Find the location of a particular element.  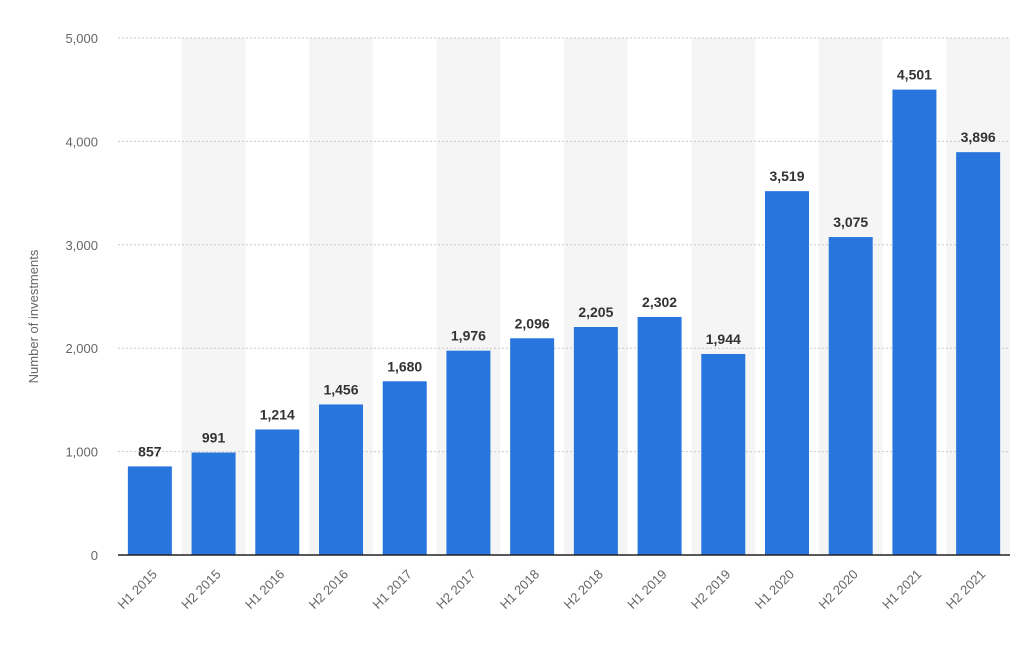

data-label: 2,302 is located at coordinates (659, 302).